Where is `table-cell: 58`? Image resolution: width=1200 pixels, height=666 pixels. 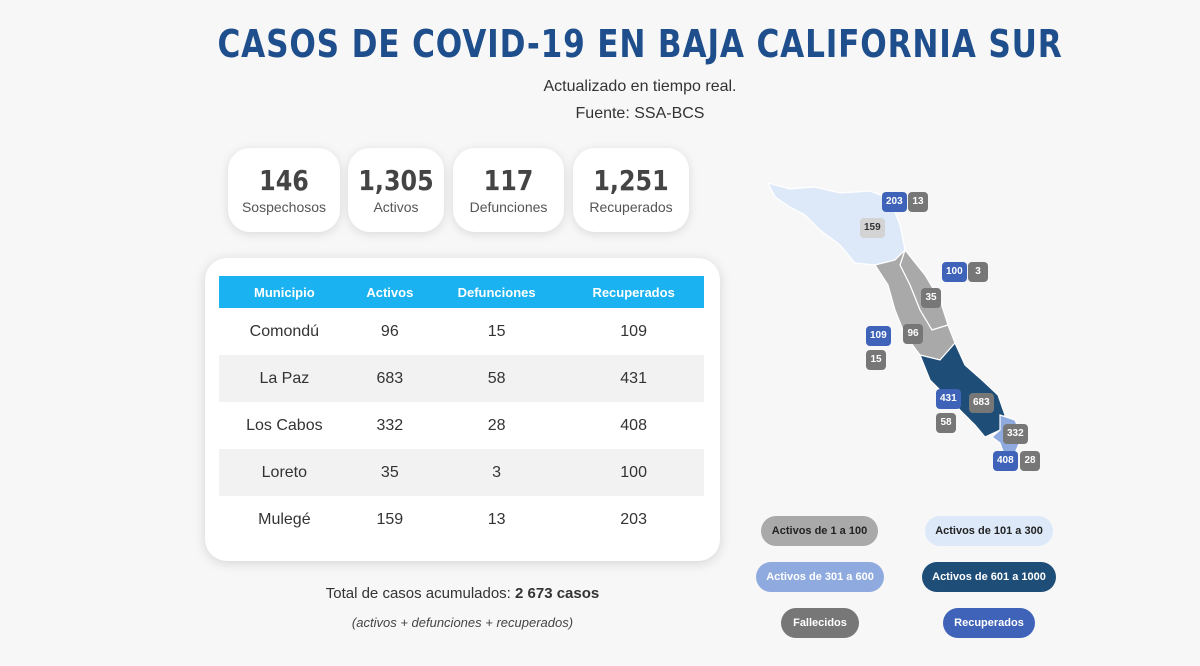
table-cell: 58 is located at coordinates (496, 378).